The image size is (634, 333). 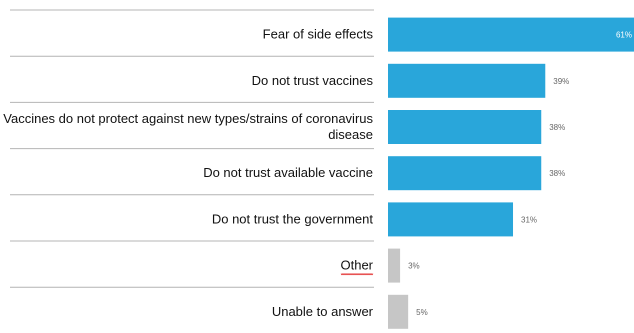 I want to click on value-label: 3%, so click(x=414, y=266).